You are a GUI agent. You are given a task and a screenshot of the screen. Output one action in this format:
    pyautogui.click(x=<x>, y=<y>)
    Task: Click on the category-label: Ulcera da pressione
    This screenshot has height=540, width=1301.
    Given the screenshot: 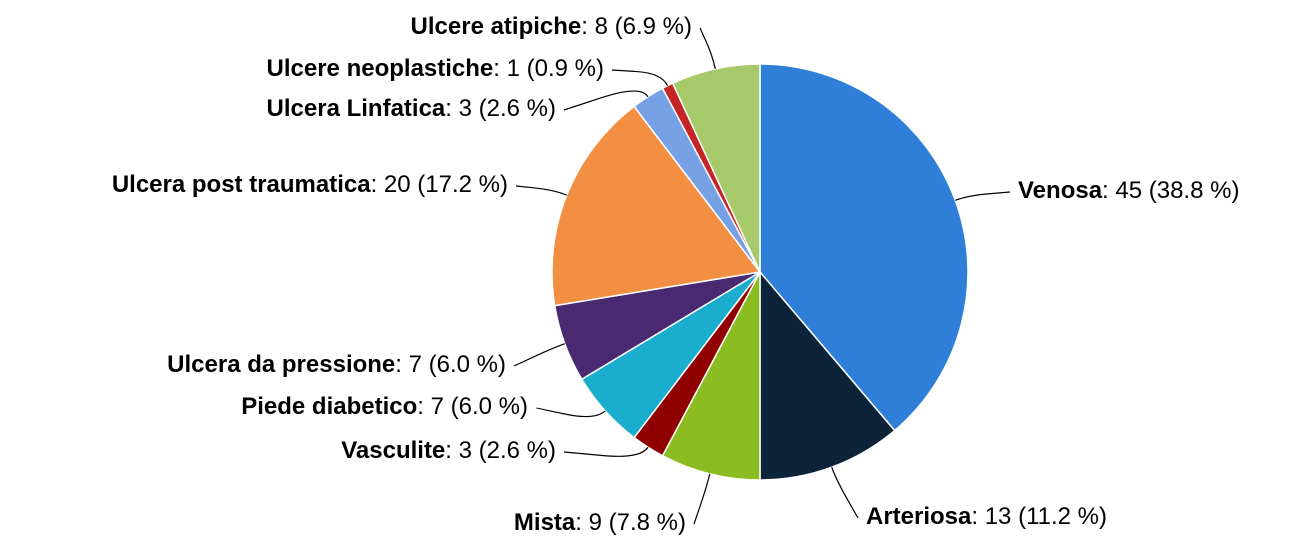 What is the action you would take?
    pyautogui.click(x=281, y=364)
    